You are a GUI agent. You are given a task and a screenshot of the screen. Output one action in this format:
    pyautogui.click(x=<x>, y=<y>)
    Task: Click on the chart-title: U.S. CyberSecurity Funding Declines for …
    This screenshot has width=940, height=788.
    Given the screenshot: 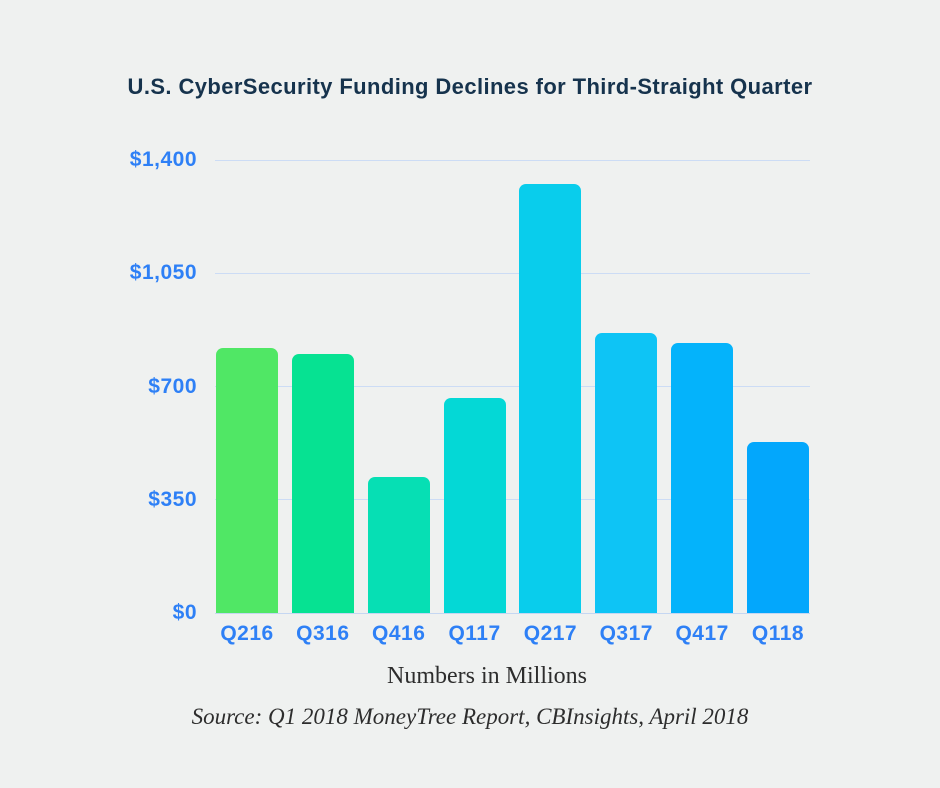 What is the action you would take?
    pyautogui.click(x=470, y=86)
    